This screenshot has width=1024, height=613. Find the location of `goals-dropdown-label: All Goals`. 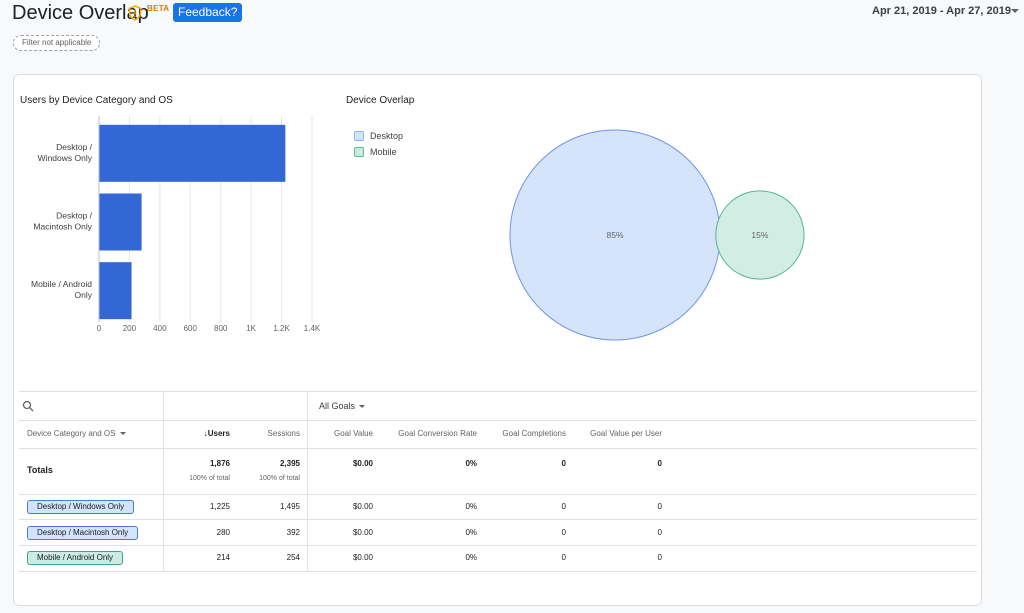

goals-dropdown-label: All Goals is located at coordinates (337, 406).